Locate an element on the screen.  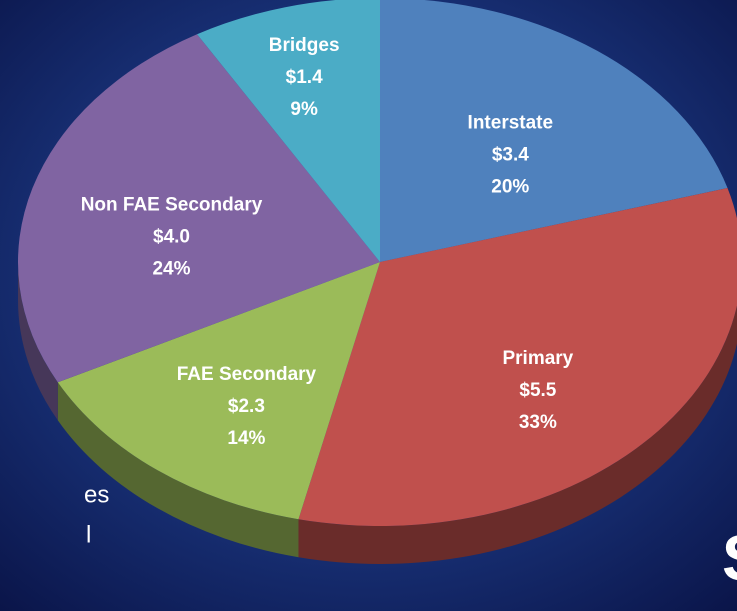
slice-label: Primary is located at coordinates (537, 358).